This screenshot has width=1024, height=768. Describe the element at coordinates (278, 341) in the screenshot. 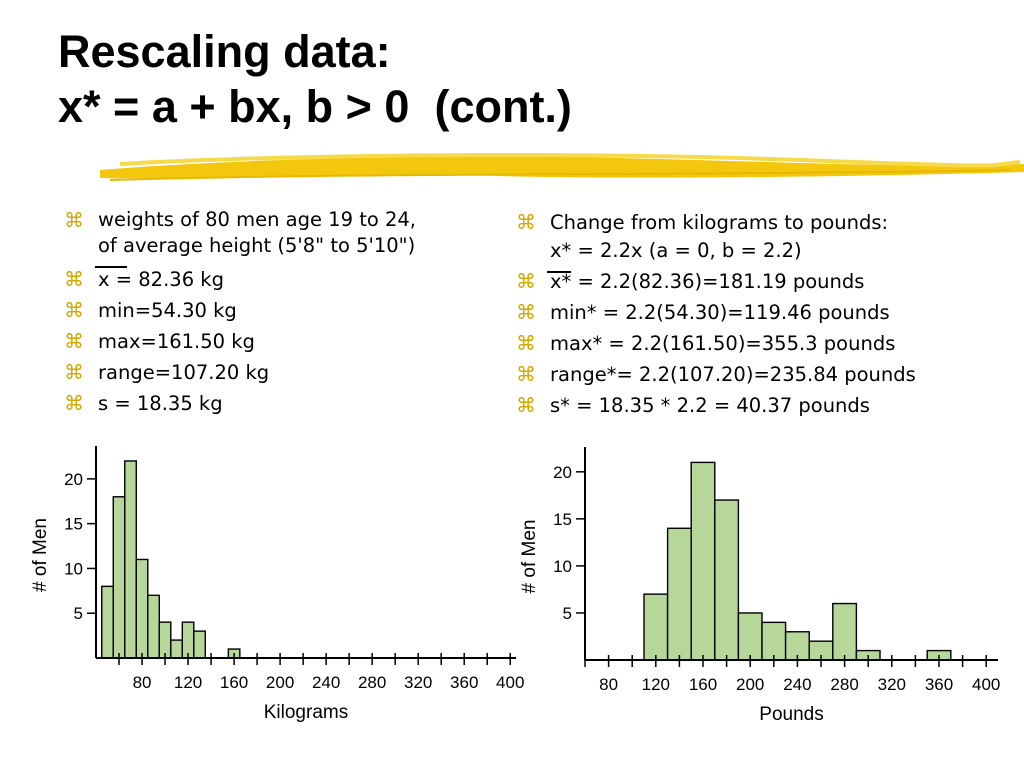

I see `left-bullet-item: ⌘ max=161.50 kg` at that location.